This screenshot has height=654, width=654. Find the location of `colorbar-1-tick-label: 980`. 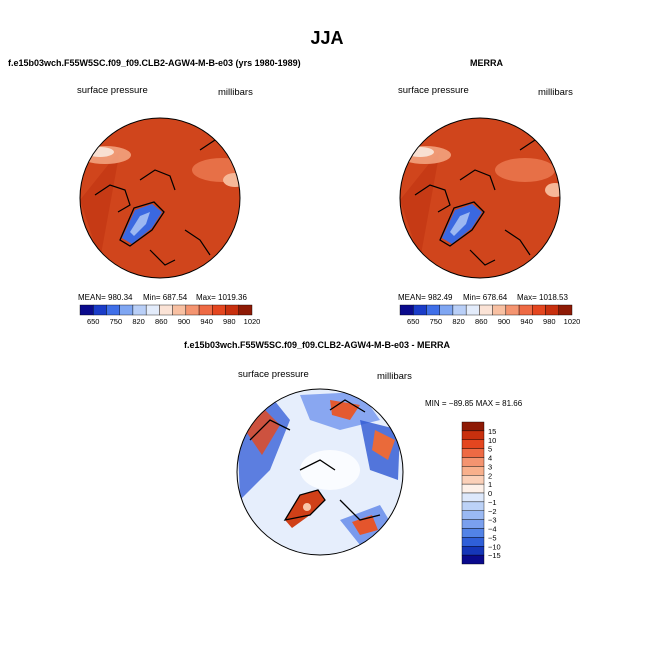

colorbar-1-tick-label: 980 is located at coordinates (229, 321).